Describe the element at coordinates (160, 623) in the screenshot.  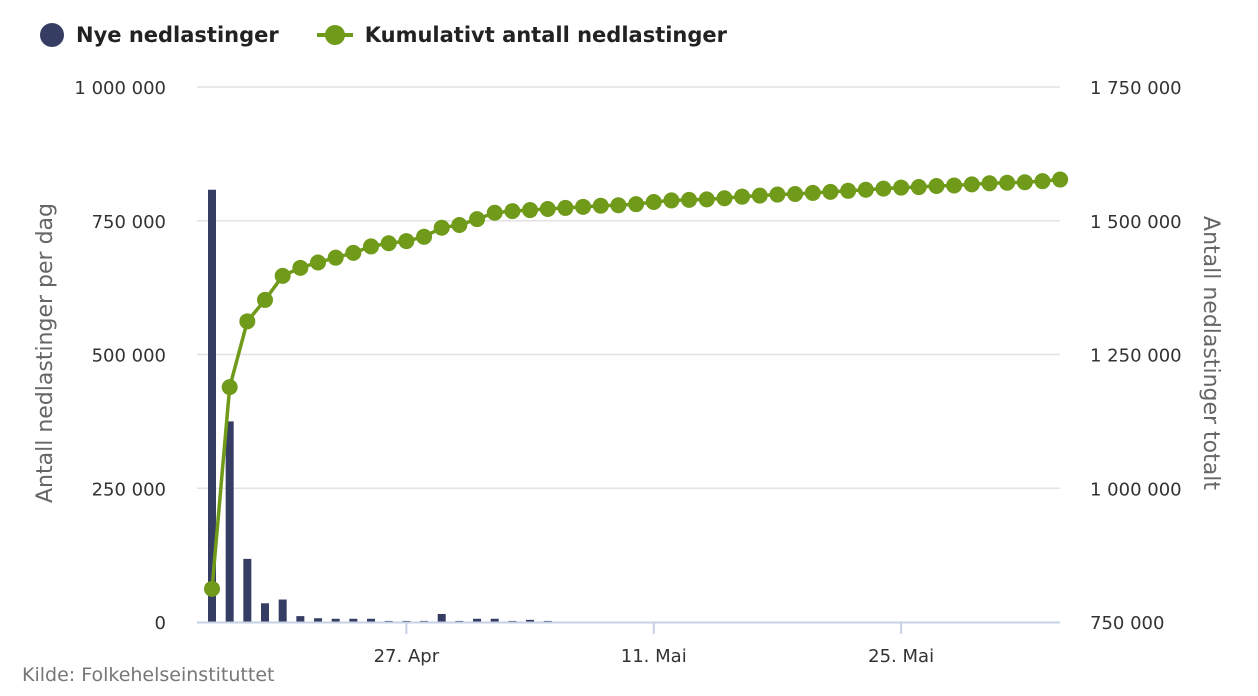
I see `left-tick-label: 0` at that location.